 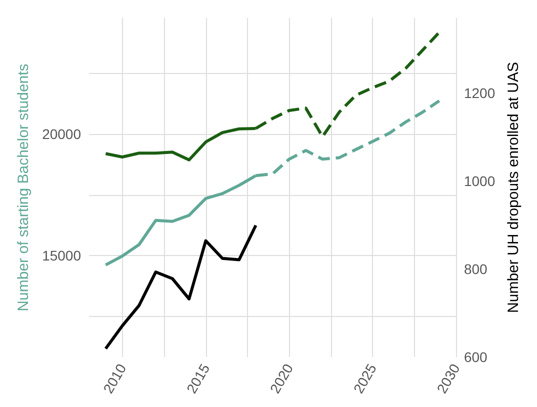 What do you see at coordinates (62, 255) in the screenshot?
I see `y-tick-label: 15000` at bounding box center [62, 255].